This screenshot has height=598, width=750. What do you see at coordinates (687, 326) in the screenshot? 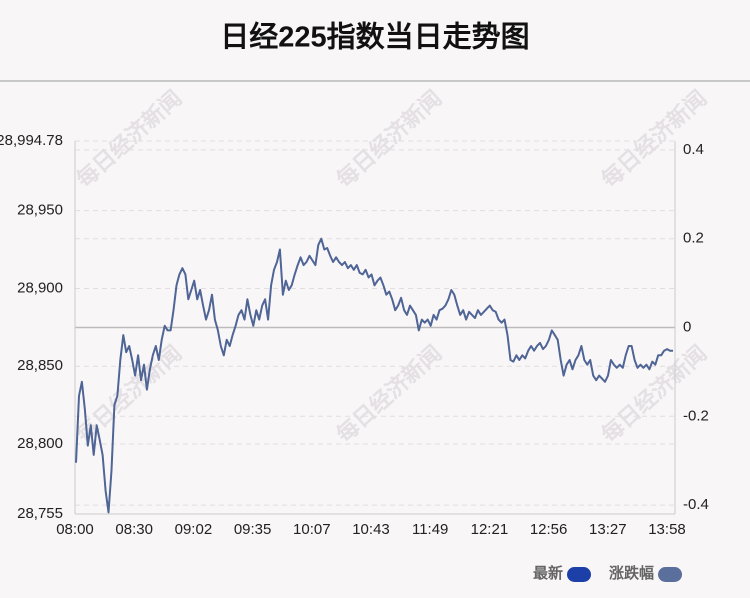
I see `y2-tick-label: 0` at bounding box center [687, 326].